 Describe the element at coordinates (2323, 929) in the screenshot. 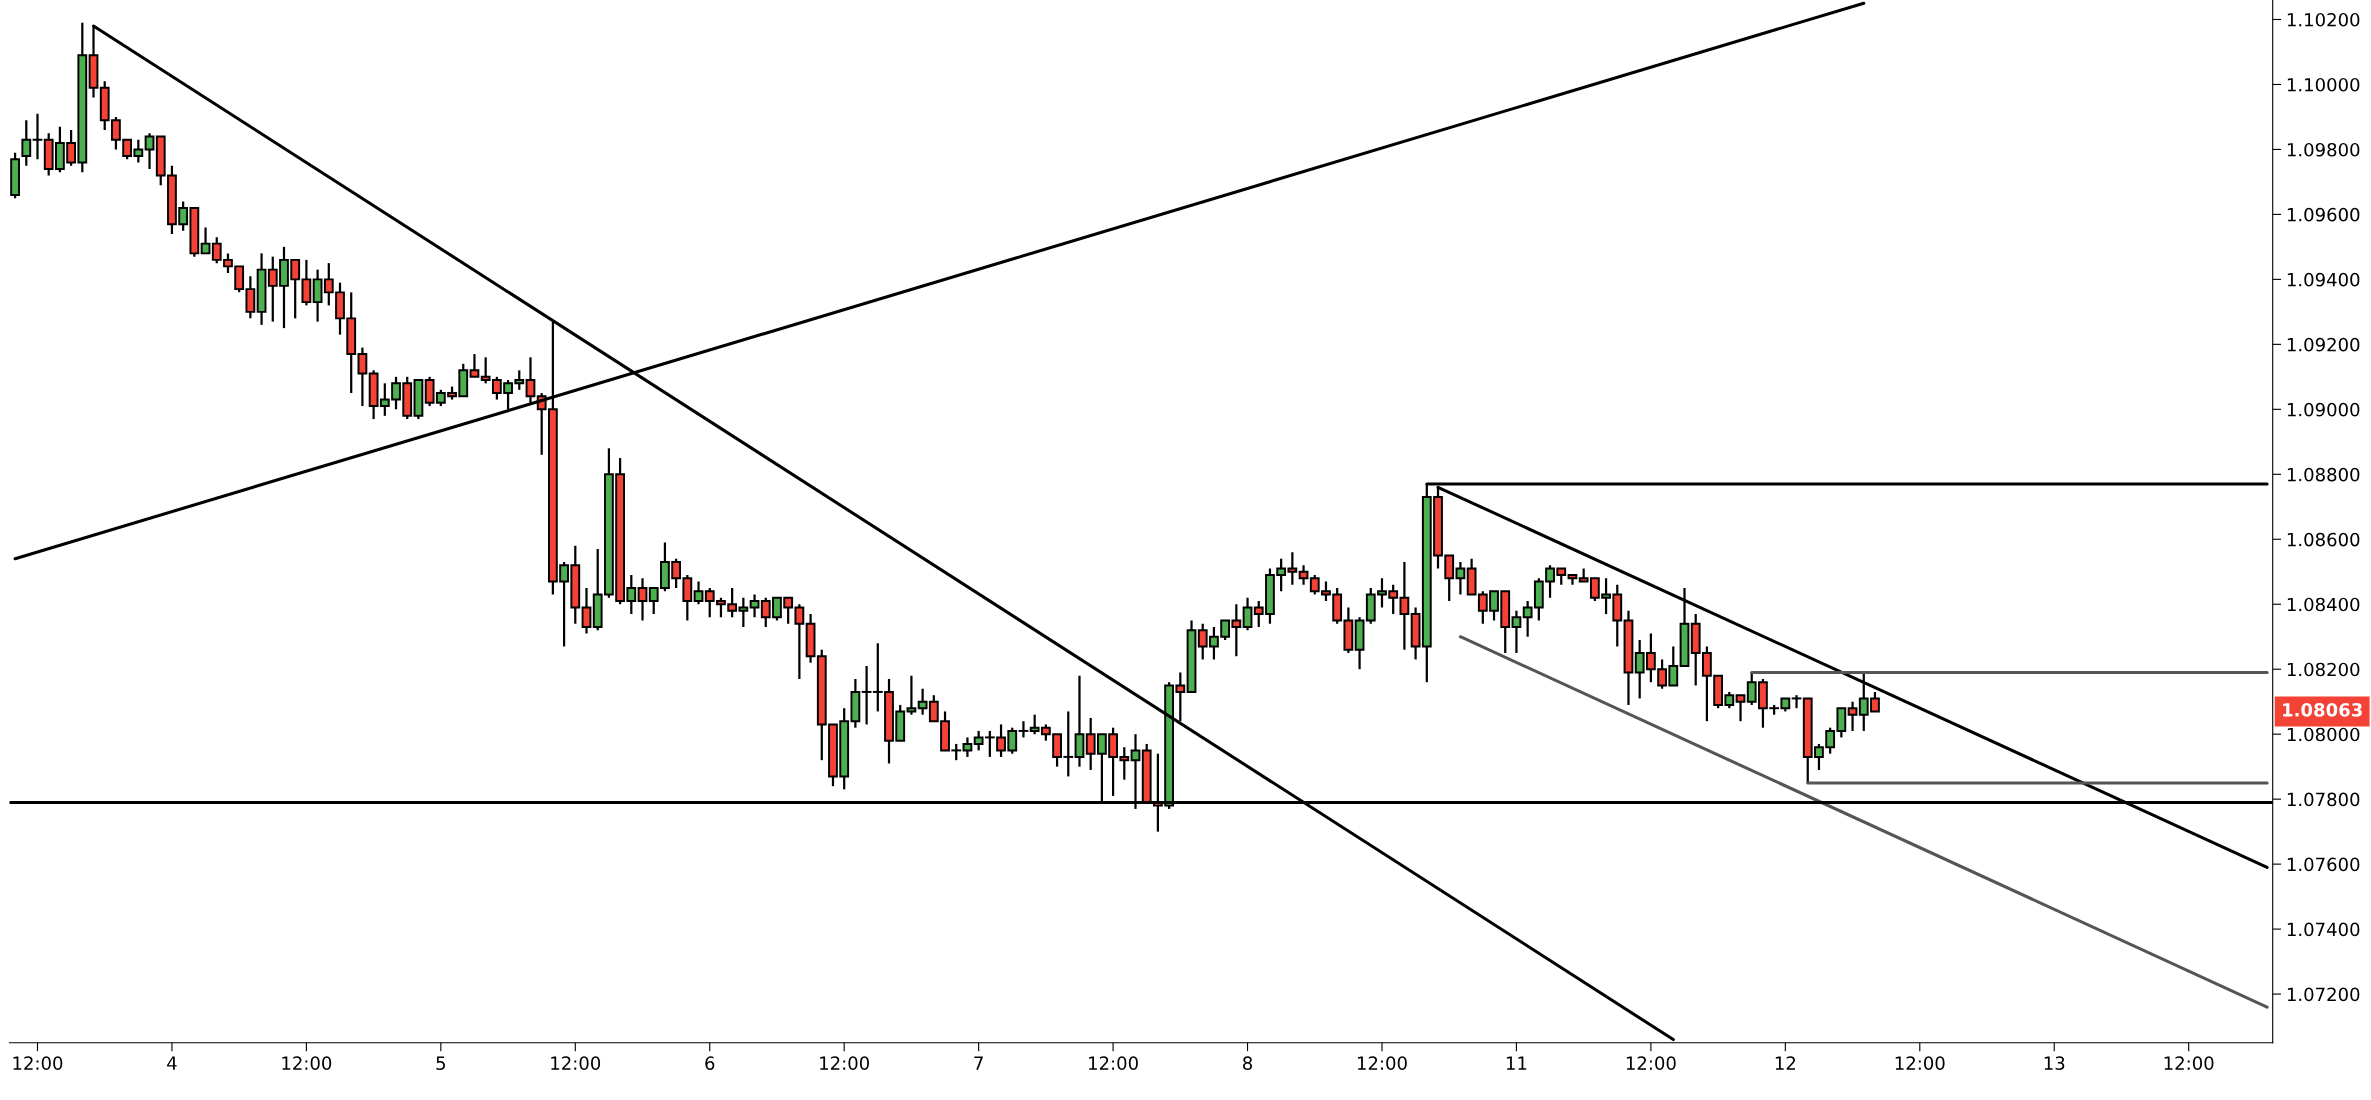

I see `y-tick-label: 1.07400` at that location.